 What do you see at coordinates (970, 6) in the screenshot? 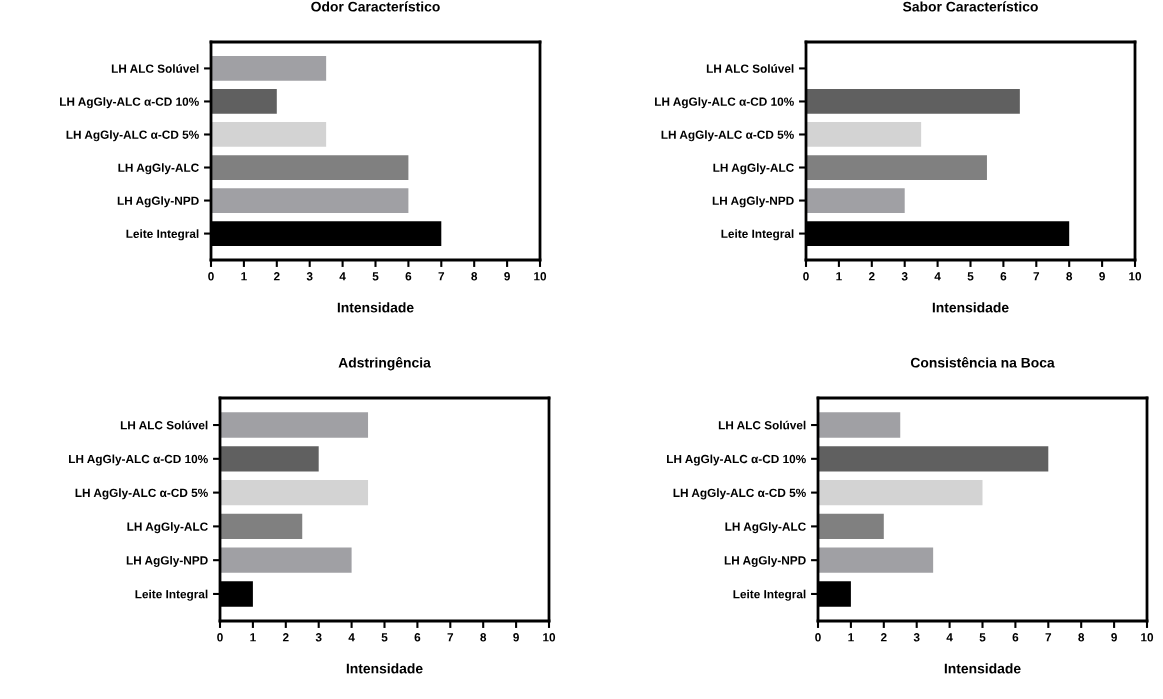
I see `chart-title: Sabor Característico` at bounding box center [970, 6].